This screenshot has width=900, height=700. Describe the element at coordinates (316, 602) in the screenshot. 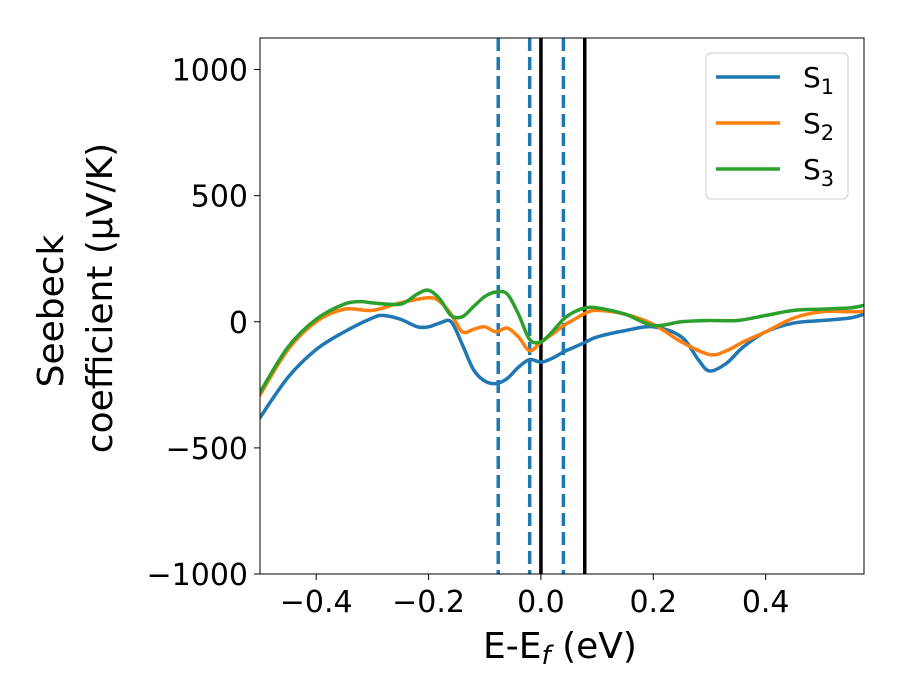

I see `x-tick-label: −0.4` at that location.